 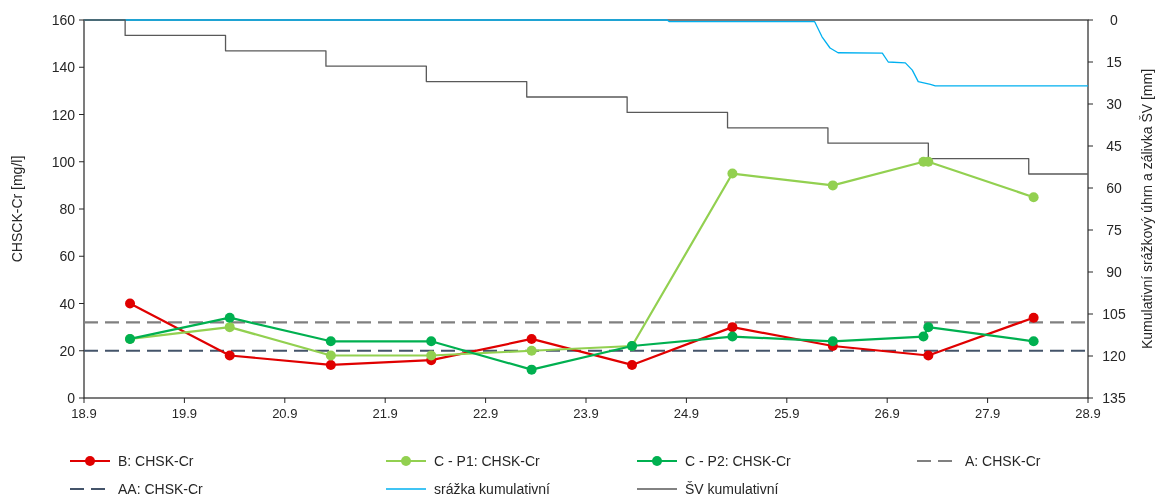 What do you see at coordinates (184, 413) in the screenshot?
I see `x-tick-label: 19.9` at bounding box center [184, 413].